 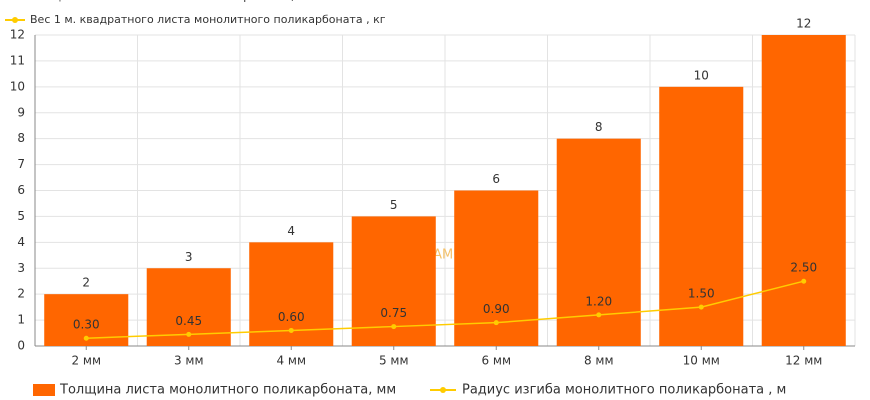 I want to click on bar-value-label: 2, so click(x=86, y=283).